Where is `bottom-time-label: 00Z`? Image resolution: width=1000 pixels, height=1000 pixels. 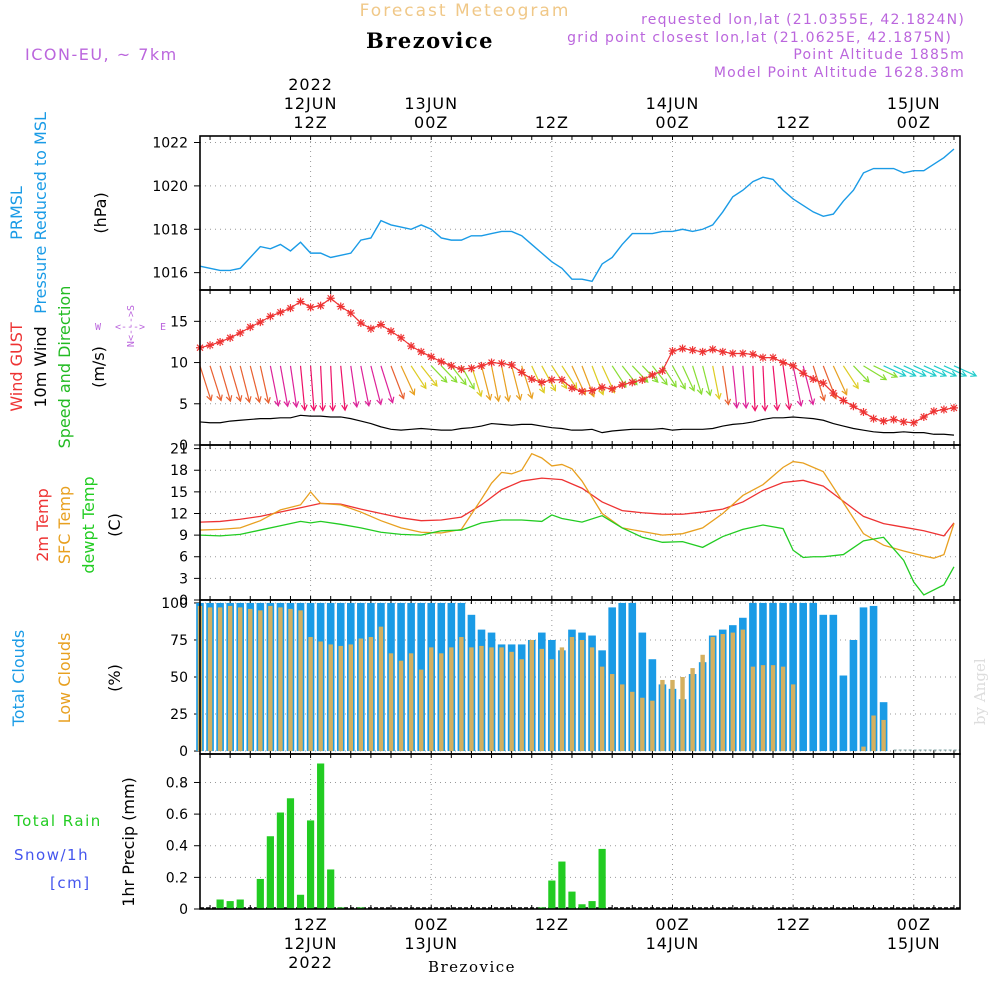
bottom-time-label: 00Z is located at coordinates (914, 924).